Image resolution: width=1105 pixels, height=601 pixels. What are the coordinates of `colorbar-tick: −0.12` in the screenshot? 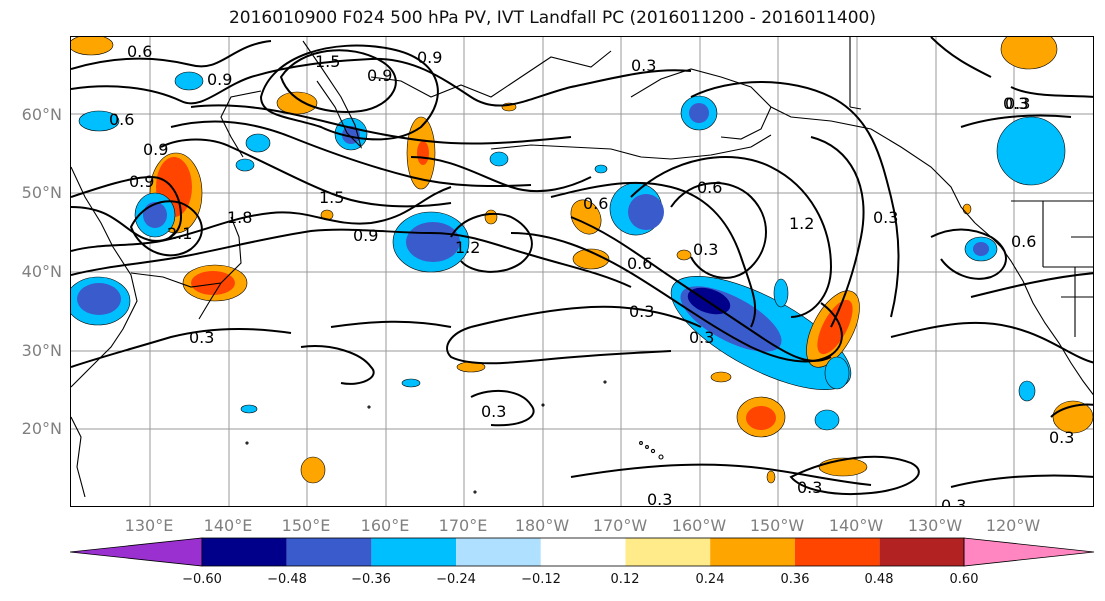 It's located at (541, 579).